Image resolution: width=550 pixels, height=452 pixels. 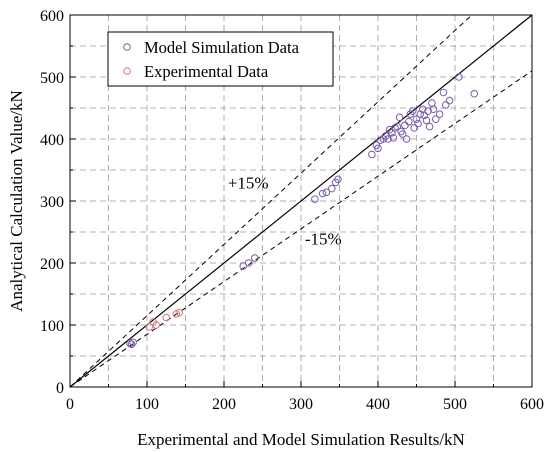 I want to click on x-tick-label: 400, so click(x=378, y=404).